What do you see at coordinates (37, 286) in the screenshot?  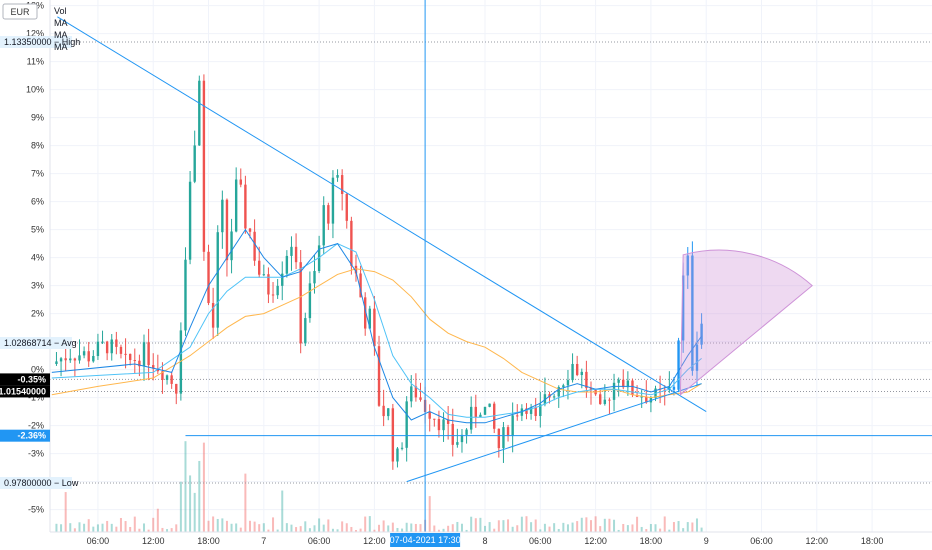 I see `y-tick-label: 3%` at bounding box center [37, 286].